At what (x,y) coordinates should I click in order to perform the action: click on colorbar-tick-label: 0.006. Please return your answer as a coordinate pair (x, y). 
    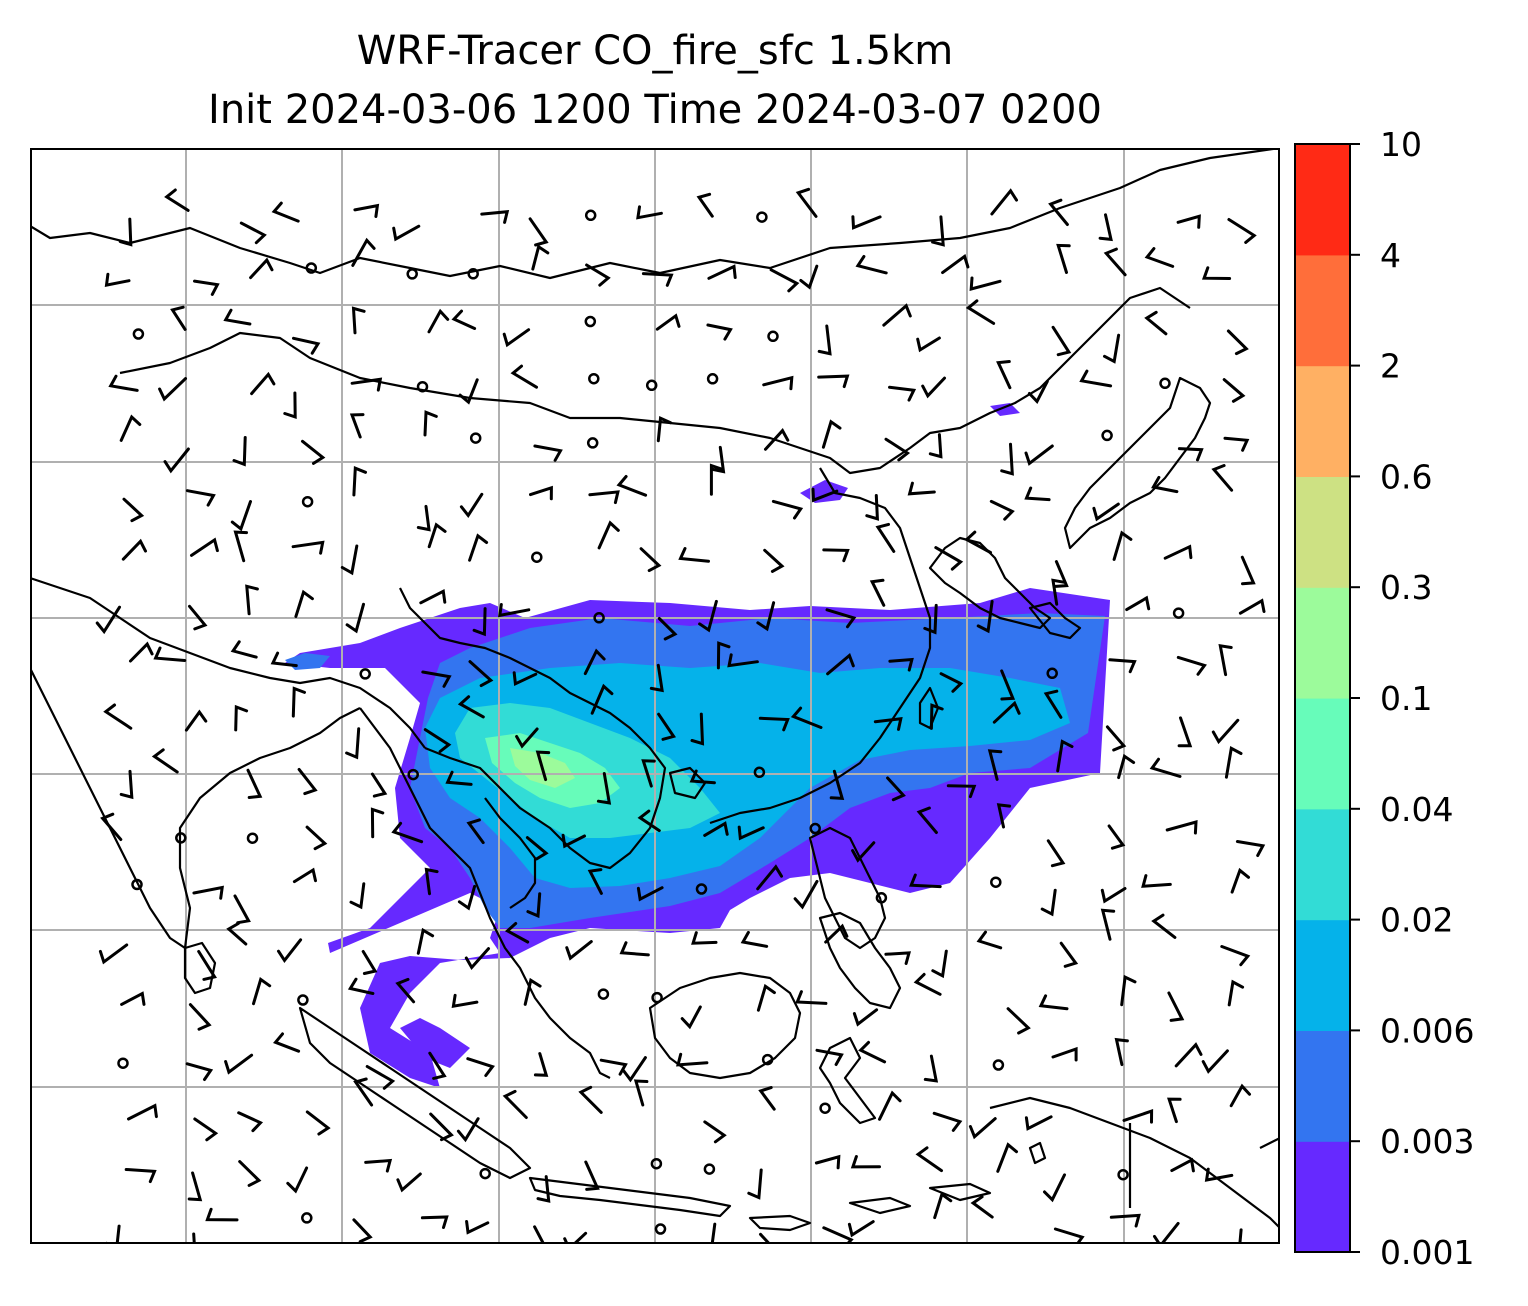
    Looking at the image, I should click on (1427, 1030).